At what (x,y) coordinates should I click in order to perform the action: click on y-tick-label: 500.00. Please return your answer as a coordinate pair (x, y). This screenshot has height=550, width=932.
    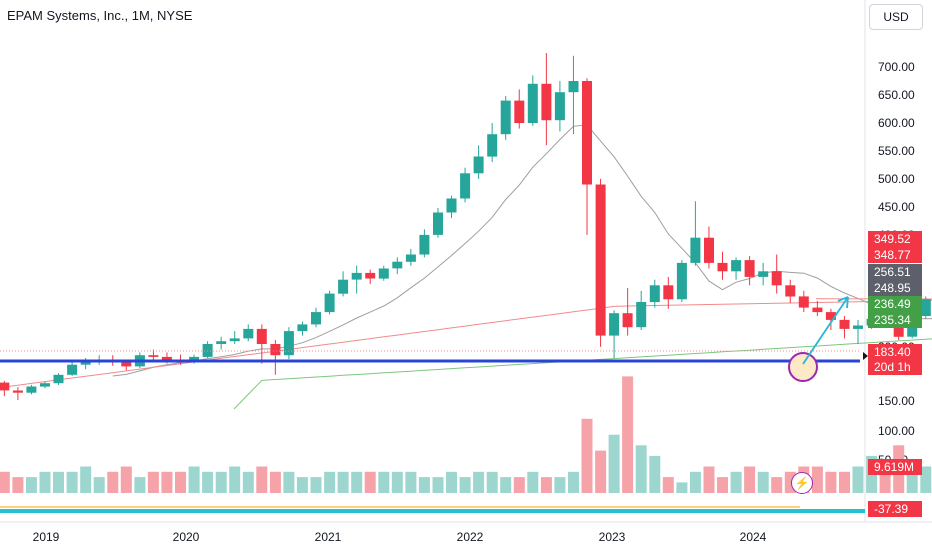
    Looking at the image, I should click on (896, 179).